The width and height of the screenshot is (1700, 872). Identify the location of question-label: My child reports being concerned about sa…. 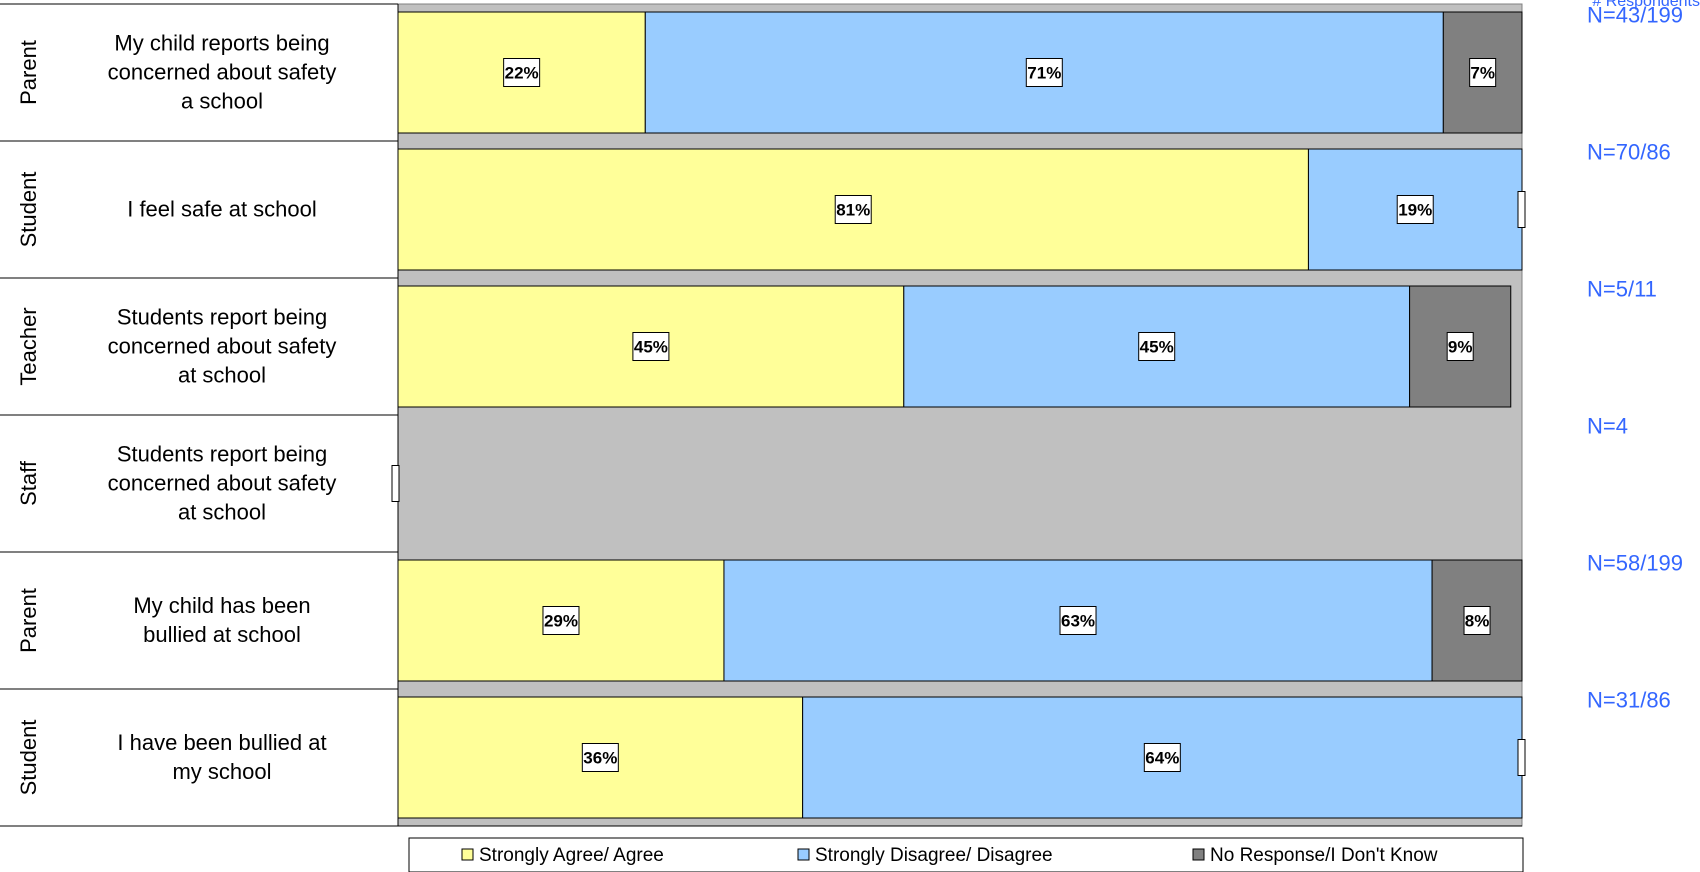
(222, 72).